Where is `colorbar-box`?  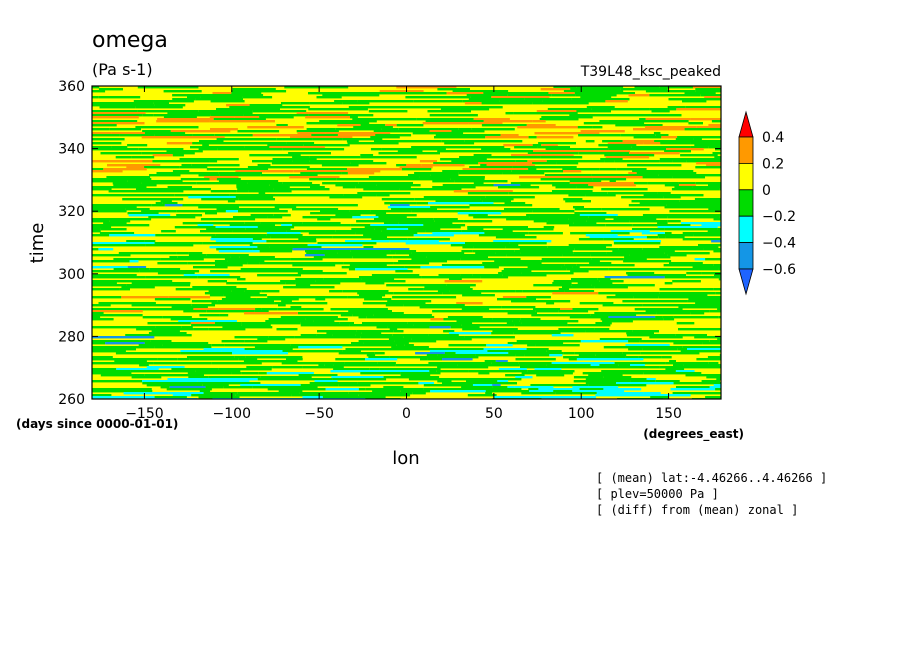
colorbar-box is located at coordinates (746, 256).